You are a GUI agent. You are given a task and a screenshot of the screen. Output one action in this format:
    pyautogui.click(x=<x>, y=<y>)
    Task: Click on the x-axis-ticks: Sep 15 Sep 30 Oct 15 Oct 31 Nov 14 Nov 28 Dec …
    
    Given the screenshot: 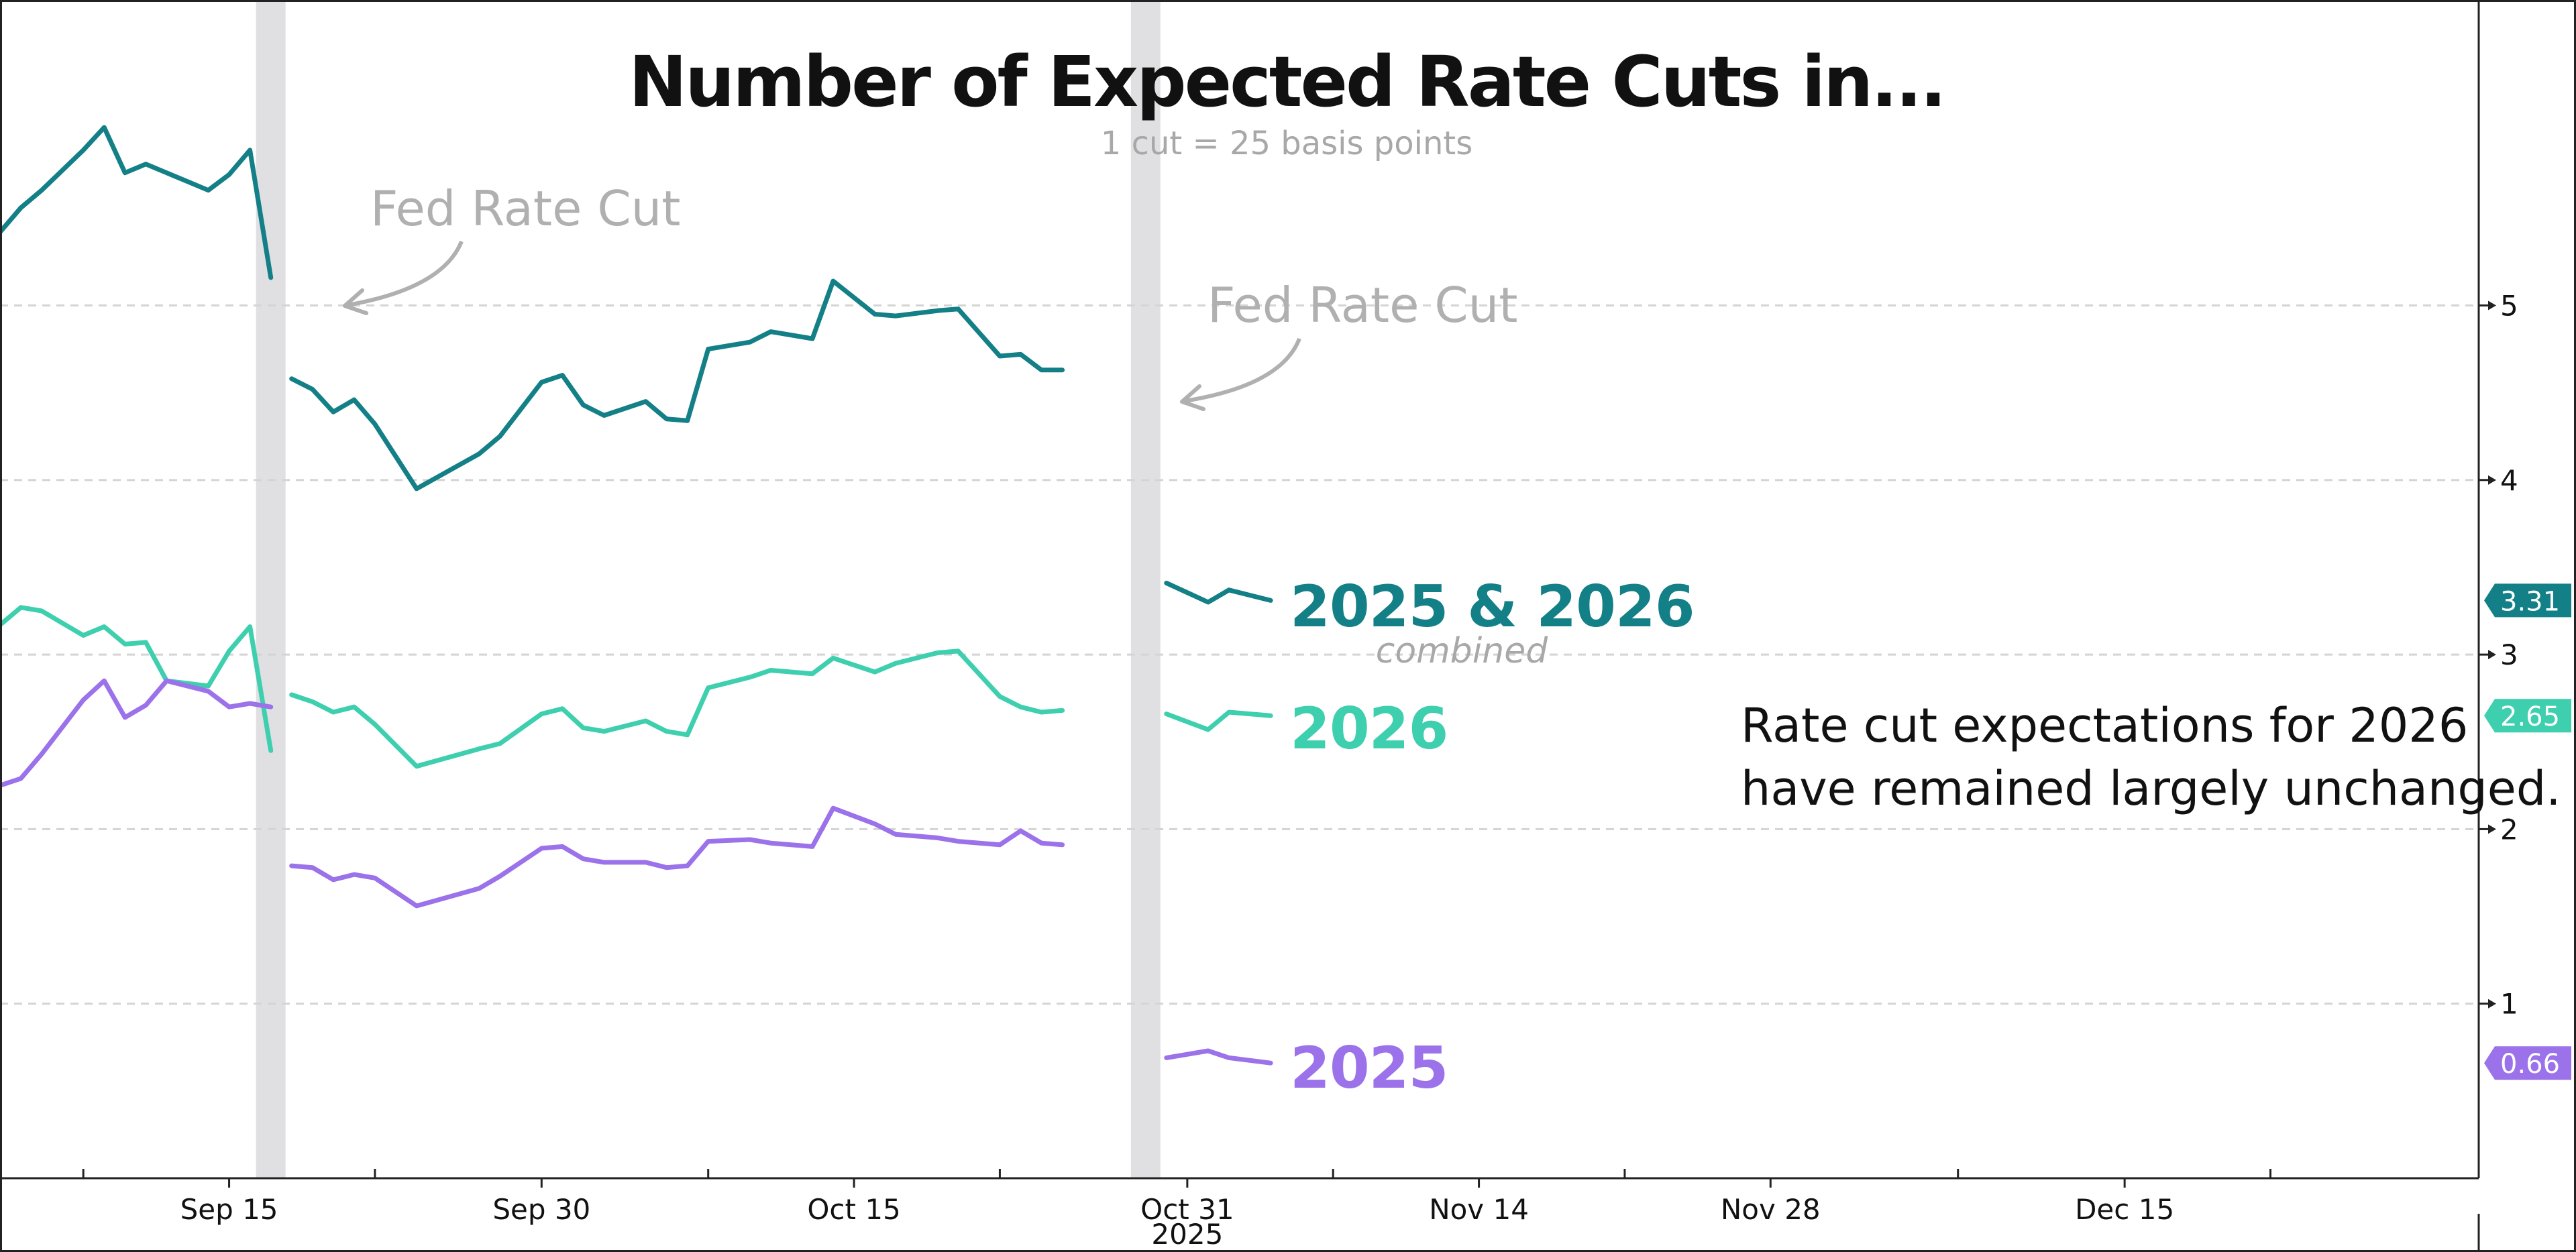 What is the action you would take?
    pyautogui.click(x=1176, y=1210)
    